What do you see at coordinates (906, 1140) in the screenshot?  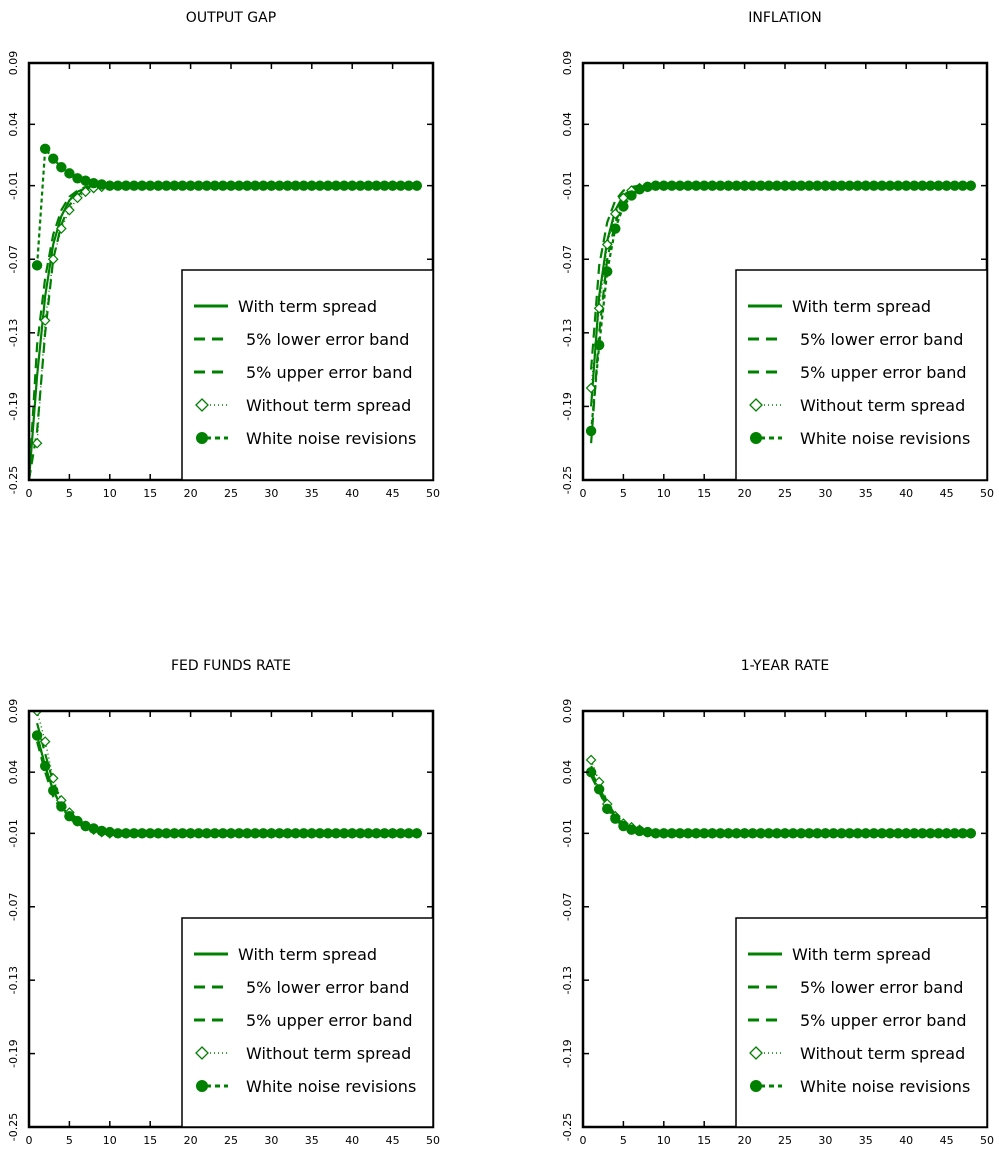 I see `x-tick-label: 40` at bounding box center [906, 1140].